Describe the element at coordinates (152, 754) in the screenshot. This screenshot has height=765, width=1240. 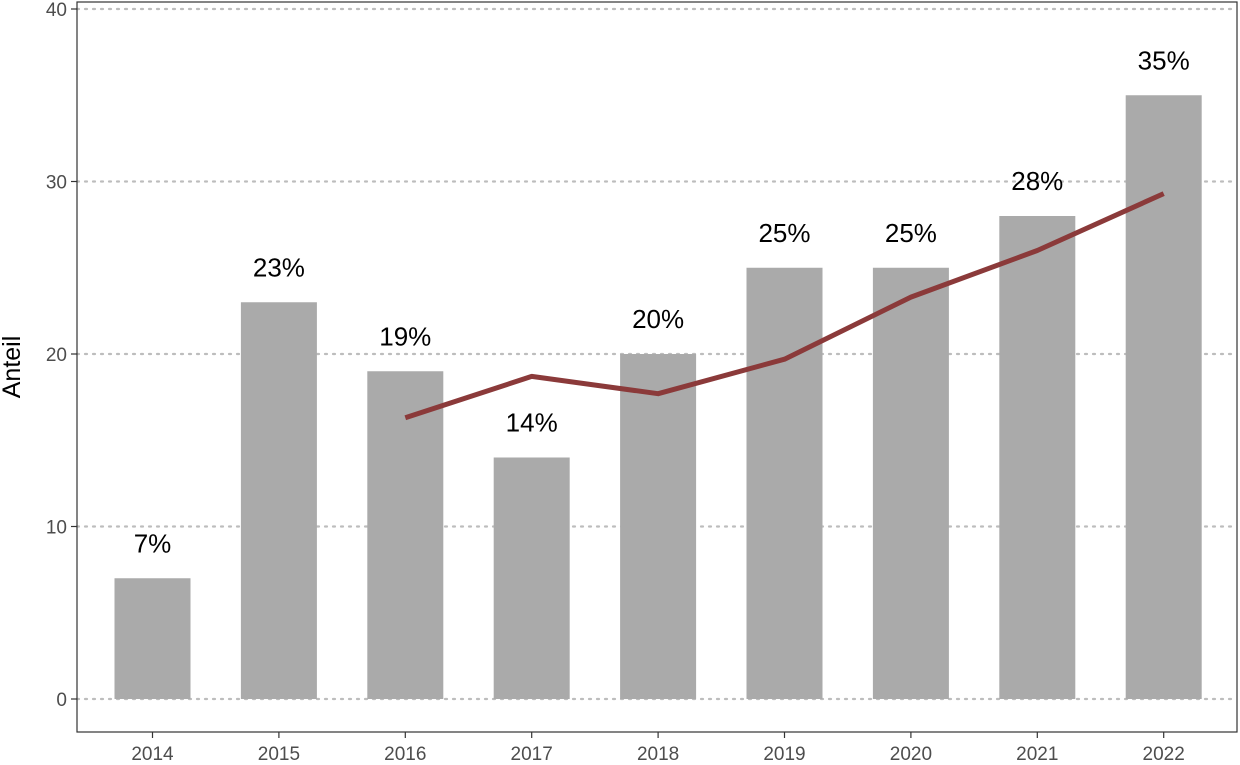
I see `x-tick-label-2014: 2014` at that location.